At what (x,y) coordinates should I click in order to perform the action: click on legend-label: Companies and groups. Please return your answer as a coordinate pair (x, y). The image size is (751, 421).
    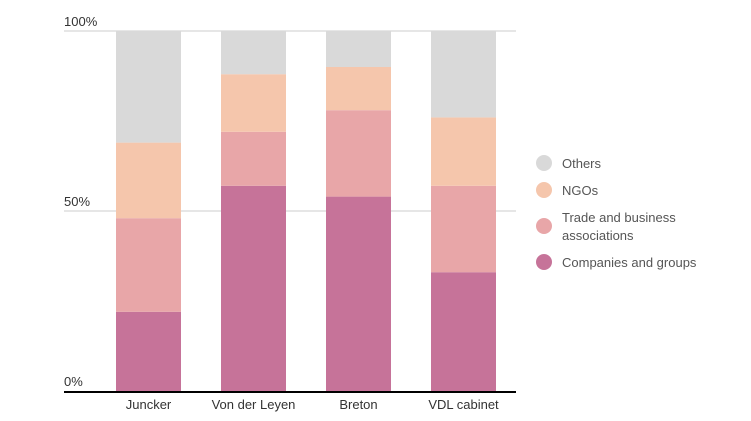
    Looking at the image, I should click on (629, 262).